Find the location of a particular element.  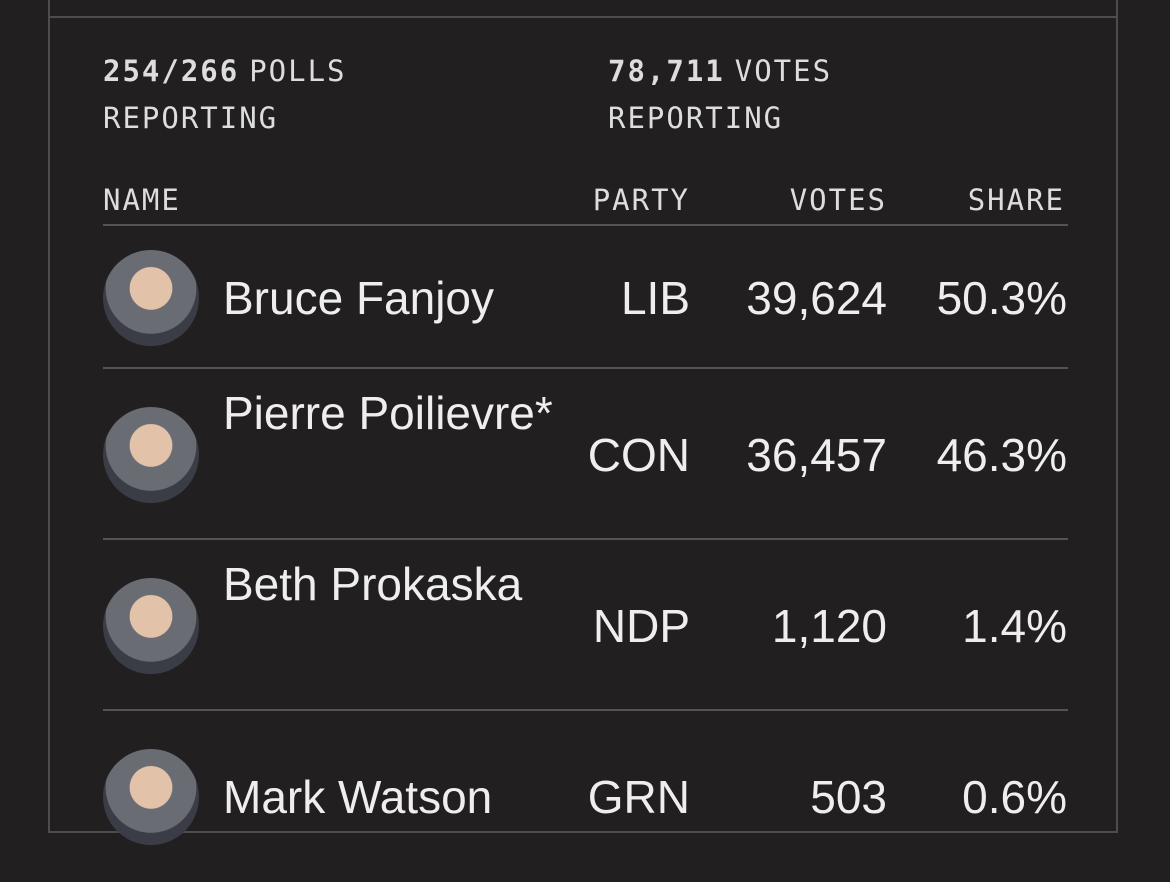

stat-line: 254/266 POLLS is located at coordinates (225, 71).